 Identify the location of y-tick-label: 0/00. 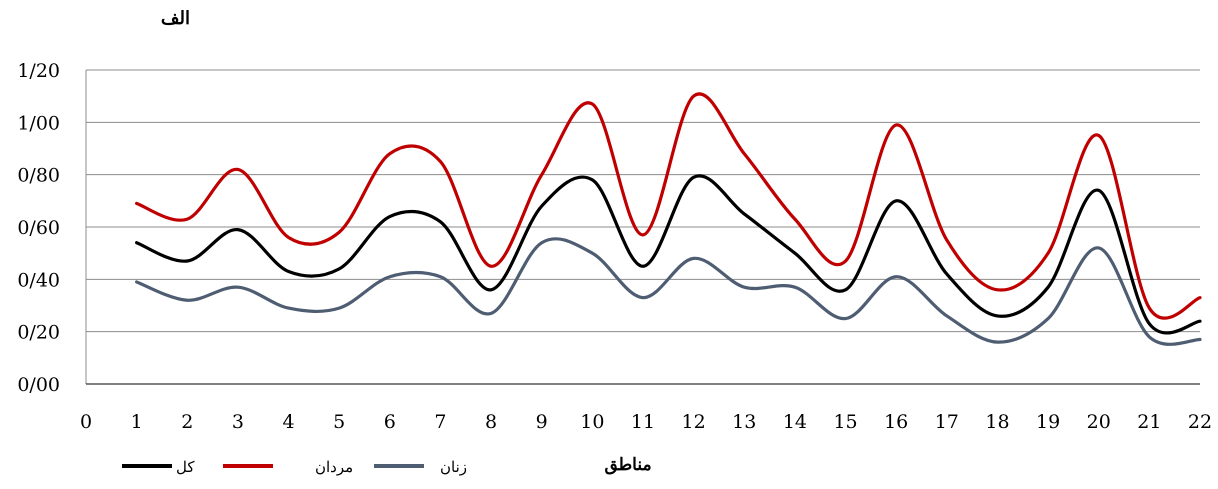
(38, 385).